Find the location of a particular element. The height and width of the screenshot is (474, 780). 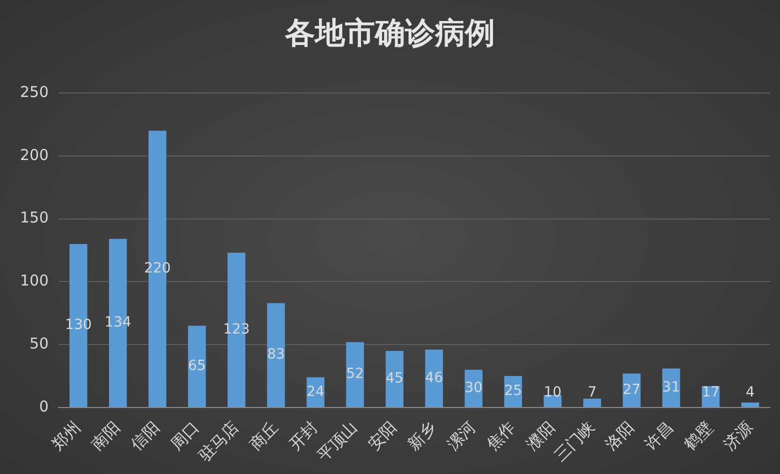

y-tick-label: 100 is located at coordinates (34, 281).